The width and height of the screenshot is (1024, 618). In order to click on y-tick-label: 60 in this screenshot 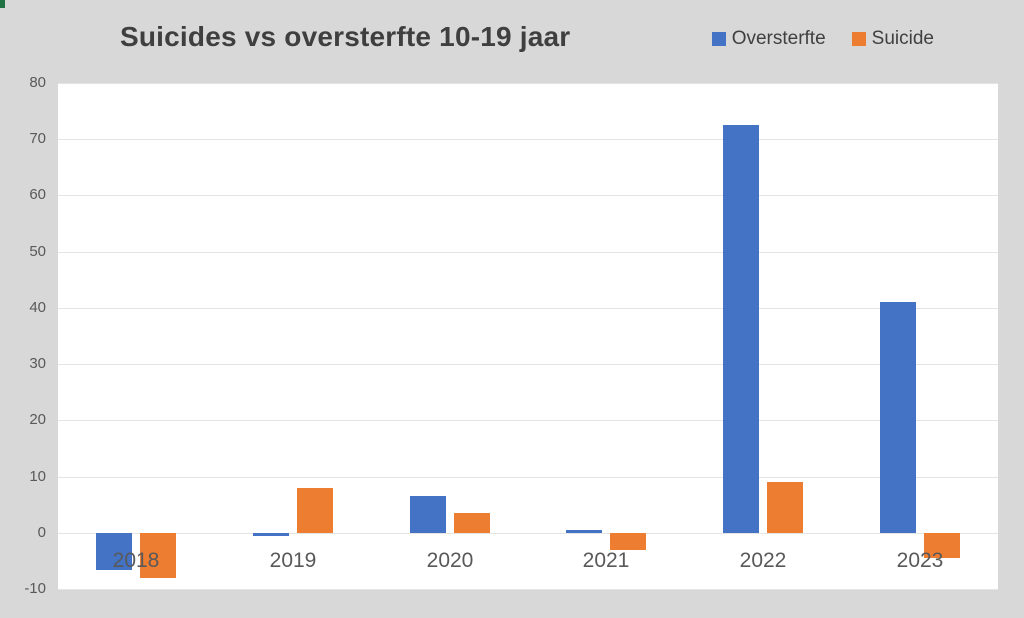, I will do `click(37, 194)`.